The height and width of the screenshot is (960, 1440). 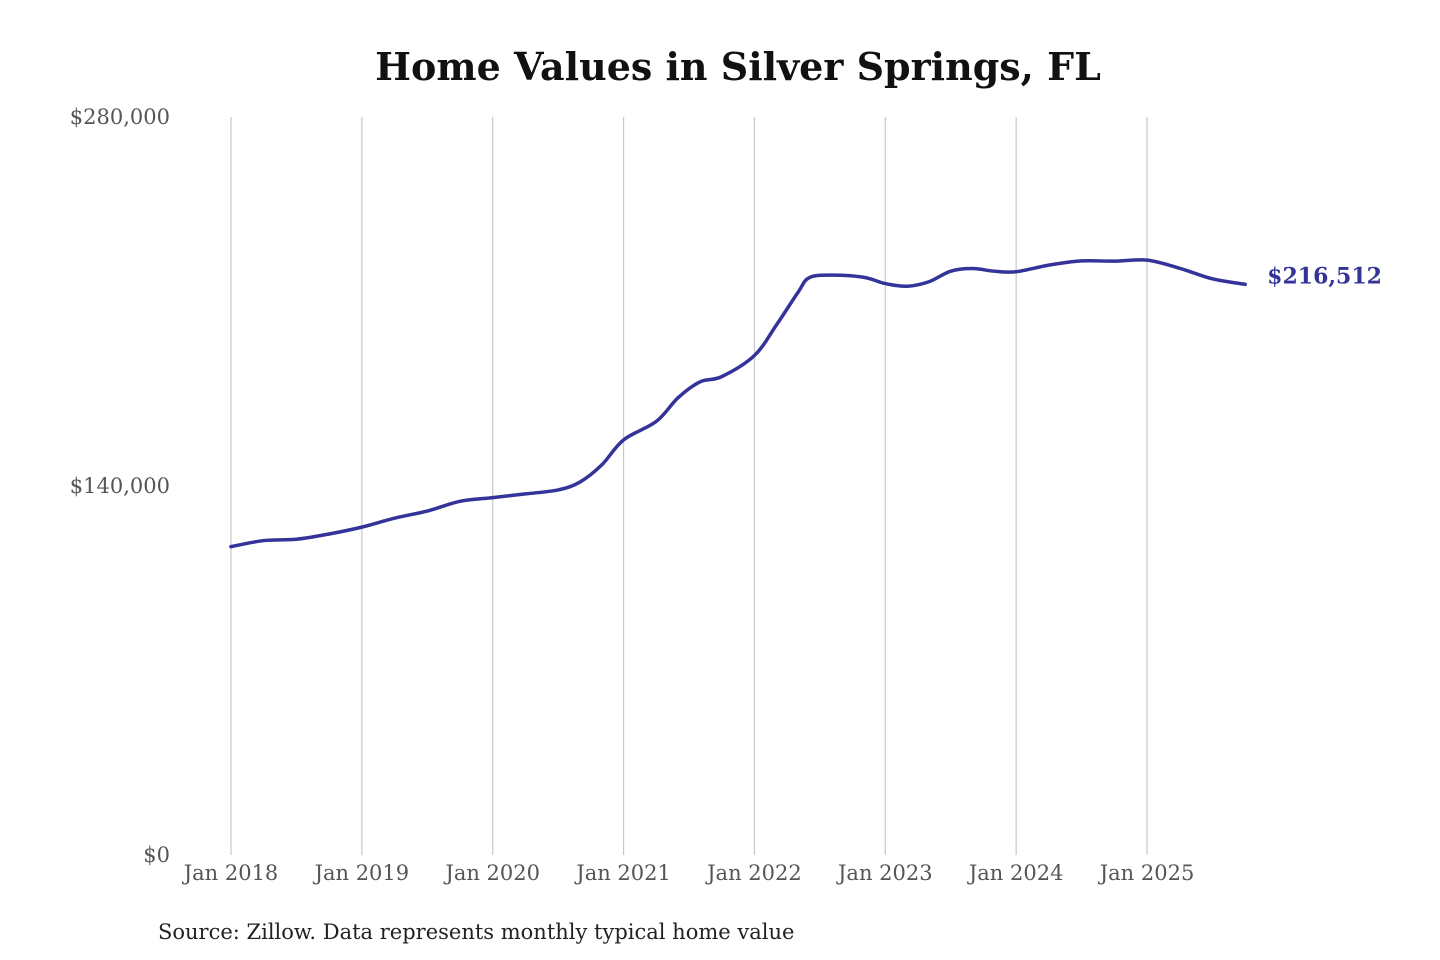 What do you see at coordinates (753, 873) in the screenshot?
I see `x-tick-label: Jan 2022` at bounding box center [753, 873].